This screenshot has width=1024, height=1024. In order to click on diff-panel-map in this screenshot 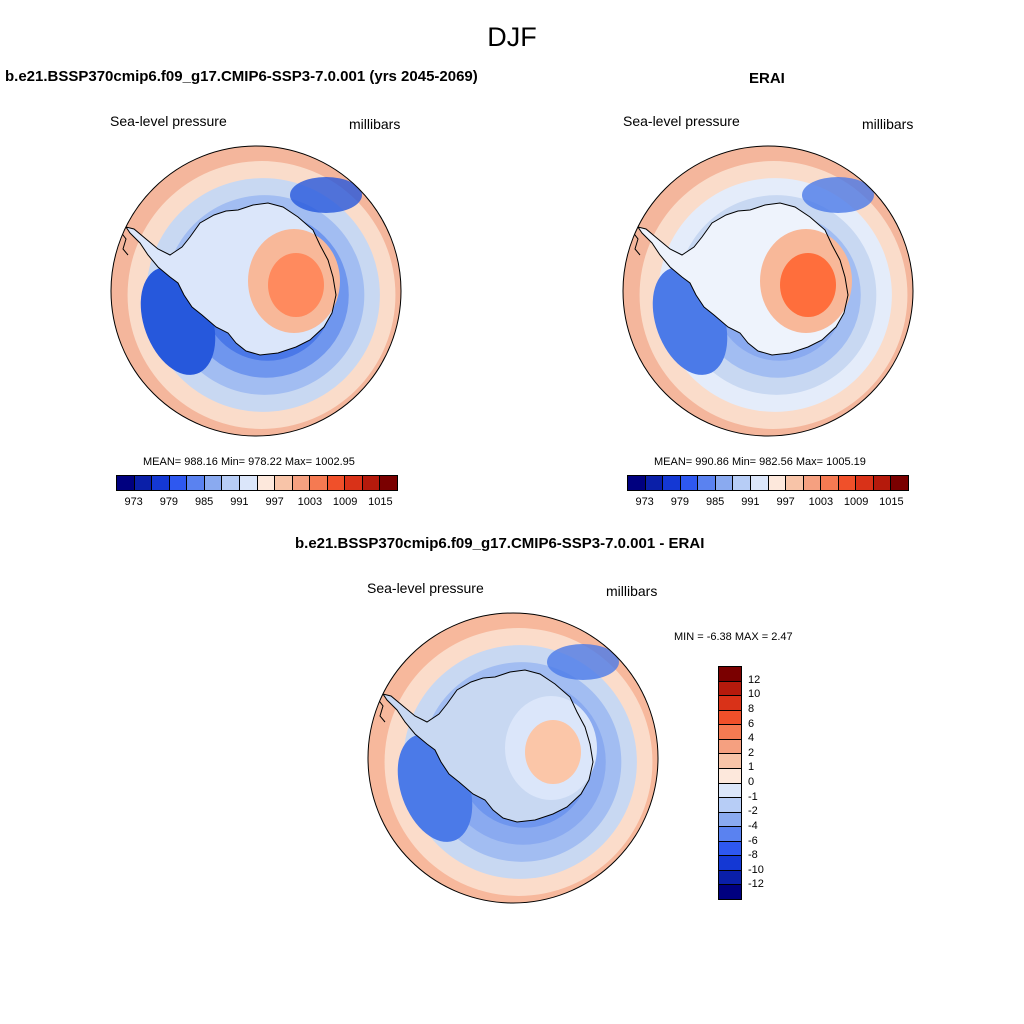, I will do `click(513, 758)`.